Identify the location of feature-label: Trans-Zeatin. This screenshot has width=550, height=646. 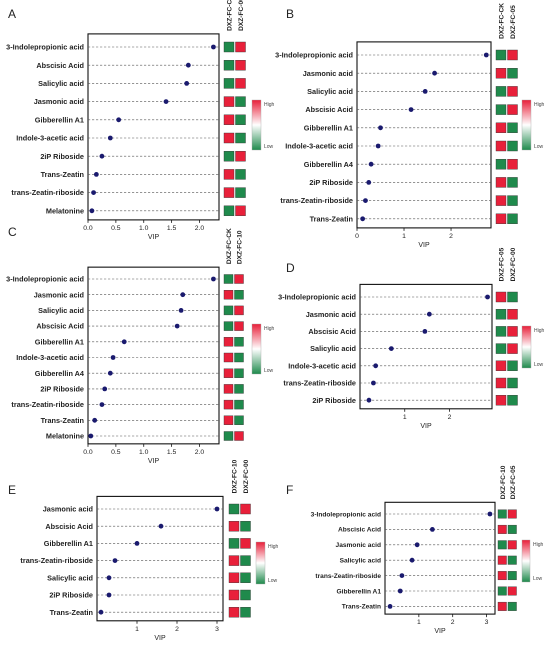
(361, 607).